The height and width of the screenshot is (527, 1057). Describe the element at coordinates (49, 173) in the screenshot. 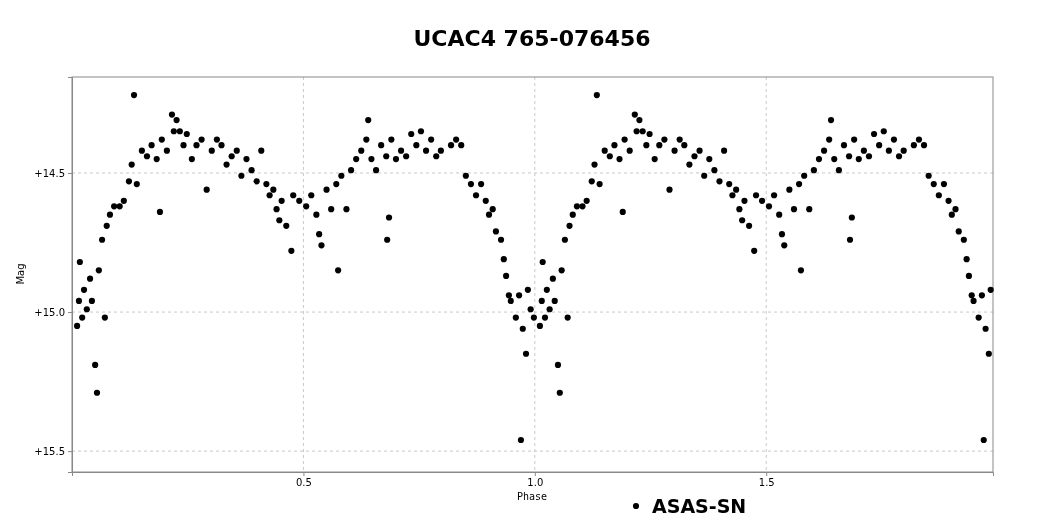

I see `y-tick-label: +14.5` at that location.